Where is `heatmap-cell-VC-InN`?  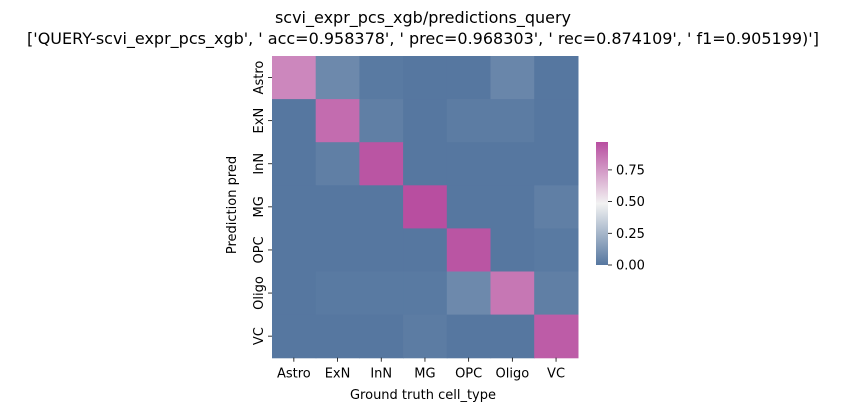
heatmap-cell-VC-InN is located at coordinates (381, 336).